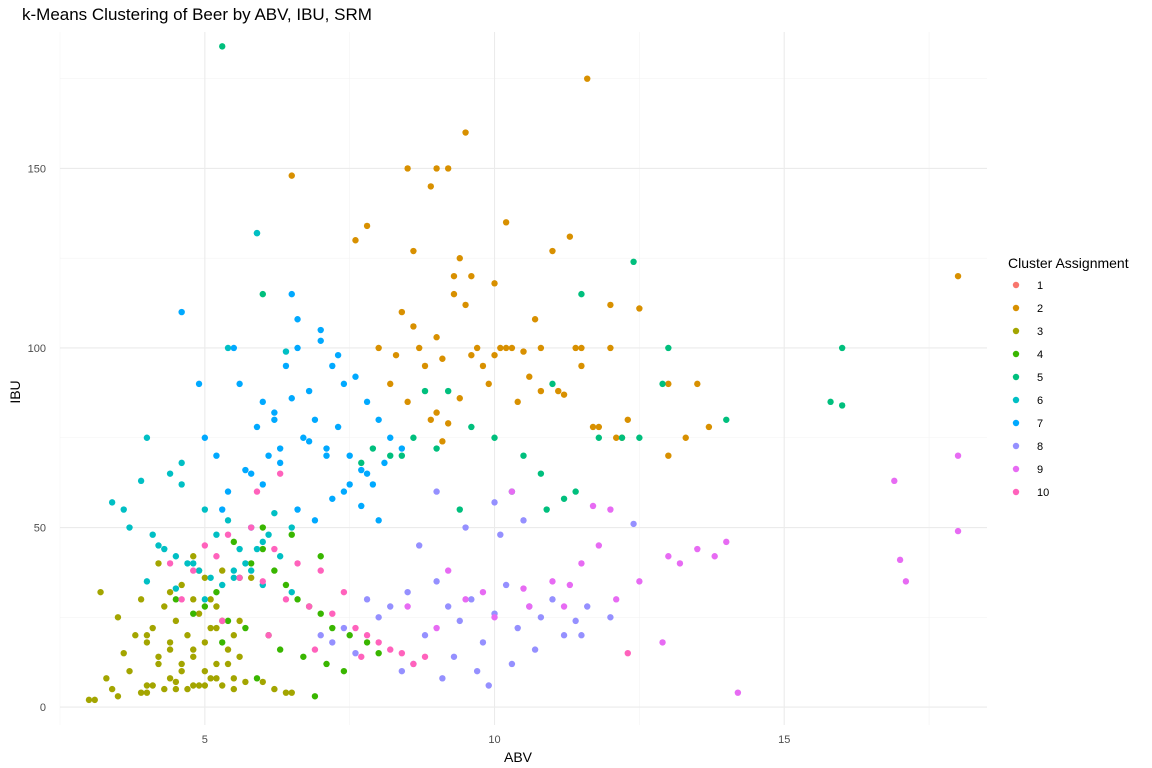  I want to click on x-axis-title: ABV, so click(518, 757).